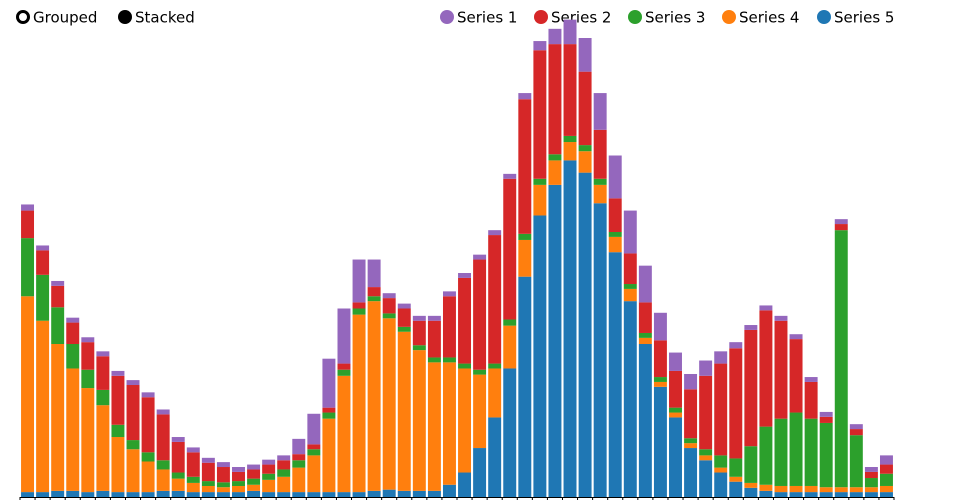  What do you see at coordinates (165, 18) in the screenshot?
I see `stacked-label: Stacked` at bounding box center [165, 18].